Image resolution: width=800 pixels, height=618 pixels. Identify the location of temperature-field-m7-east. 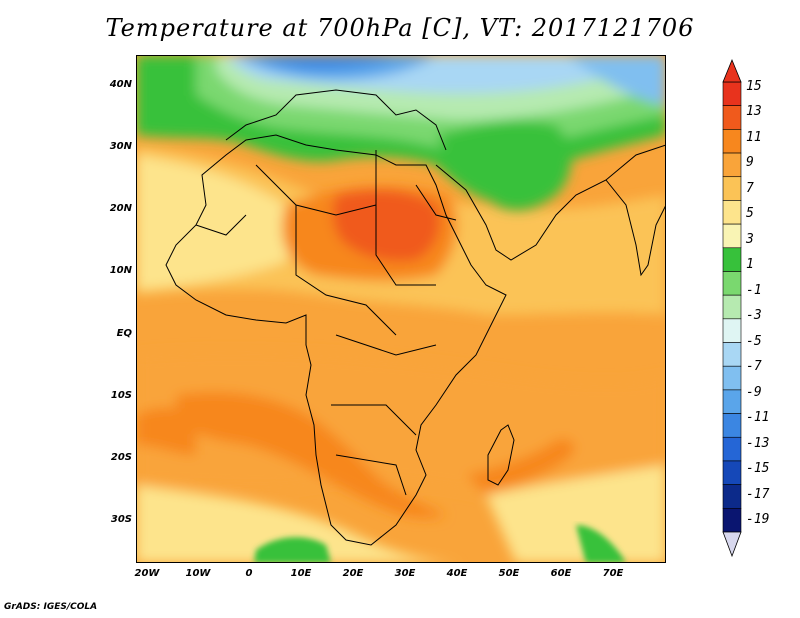
(616, 80).